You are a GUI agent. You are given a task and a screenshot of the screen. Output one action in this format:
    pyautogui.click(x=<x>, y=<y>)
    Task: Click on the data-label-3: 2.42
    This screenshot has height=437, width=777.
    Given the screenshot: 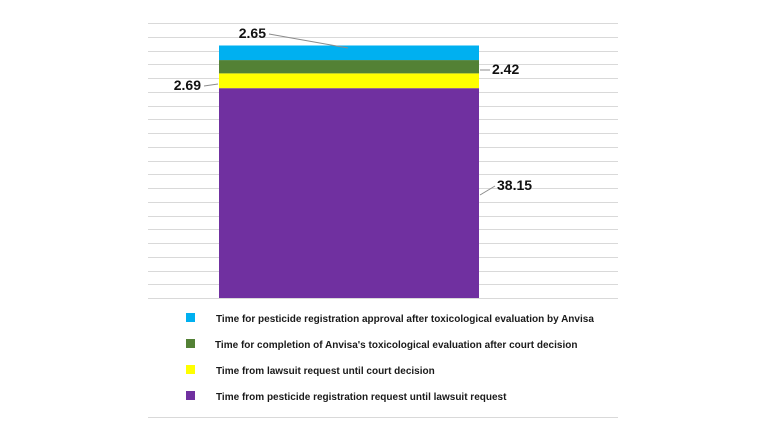 What is the action you would take?
    pyautogui.click(x=505, y=69)
    